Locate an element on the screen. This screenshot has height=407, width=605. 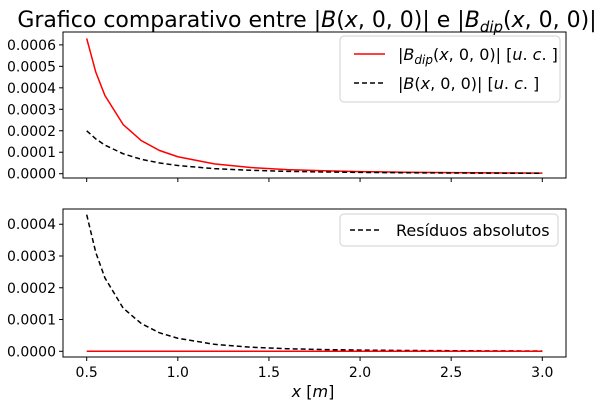
legend-label-bdip: |Bdip(x, 0, 0)| [u. c. ] is located at coordinates (478, 56).